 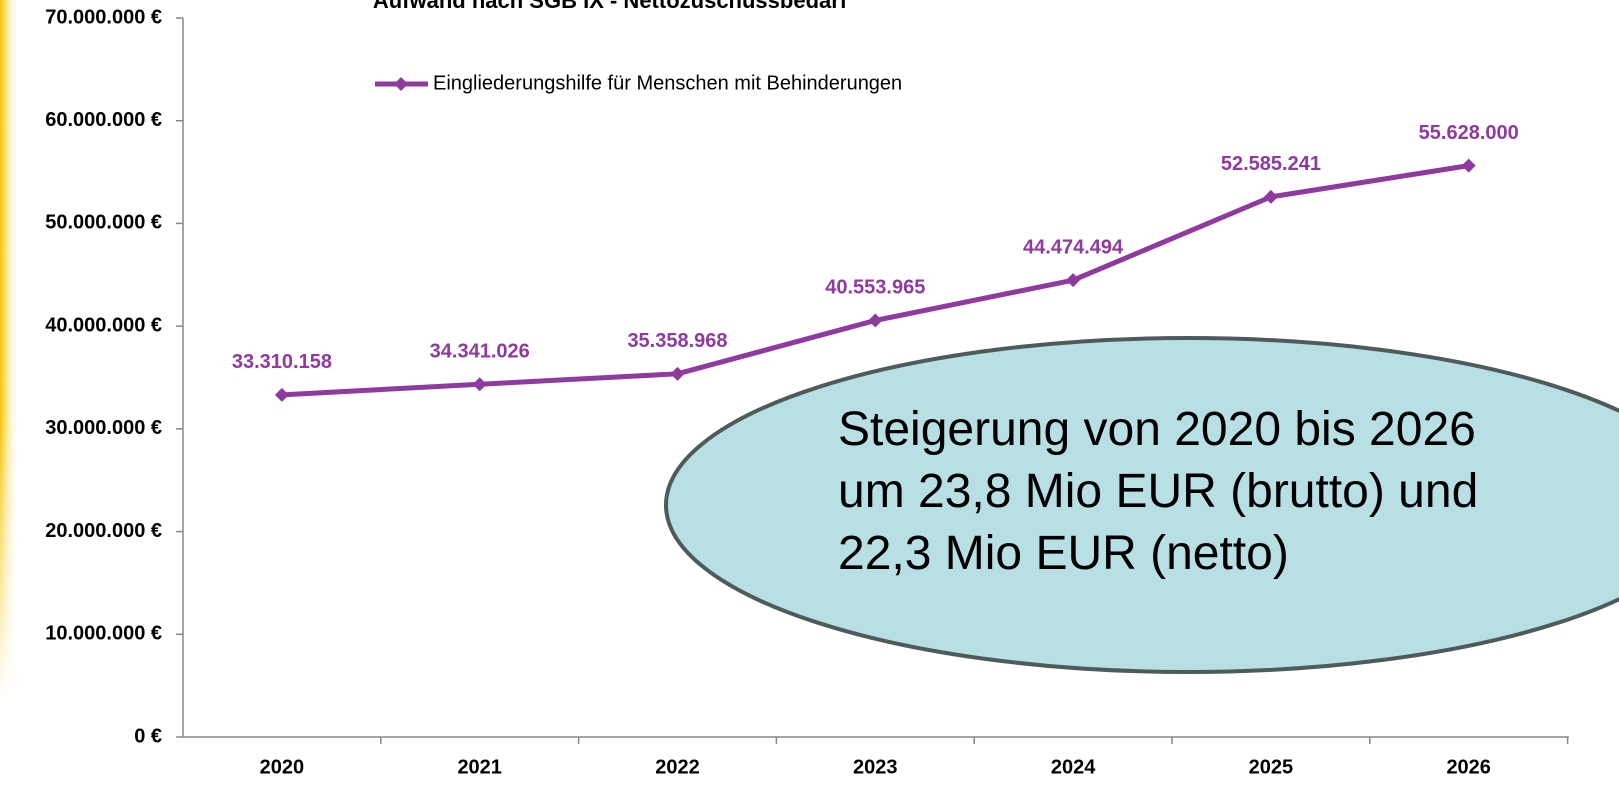 I want to click on x-tick-label: 2023, so click(x=875, y=767).